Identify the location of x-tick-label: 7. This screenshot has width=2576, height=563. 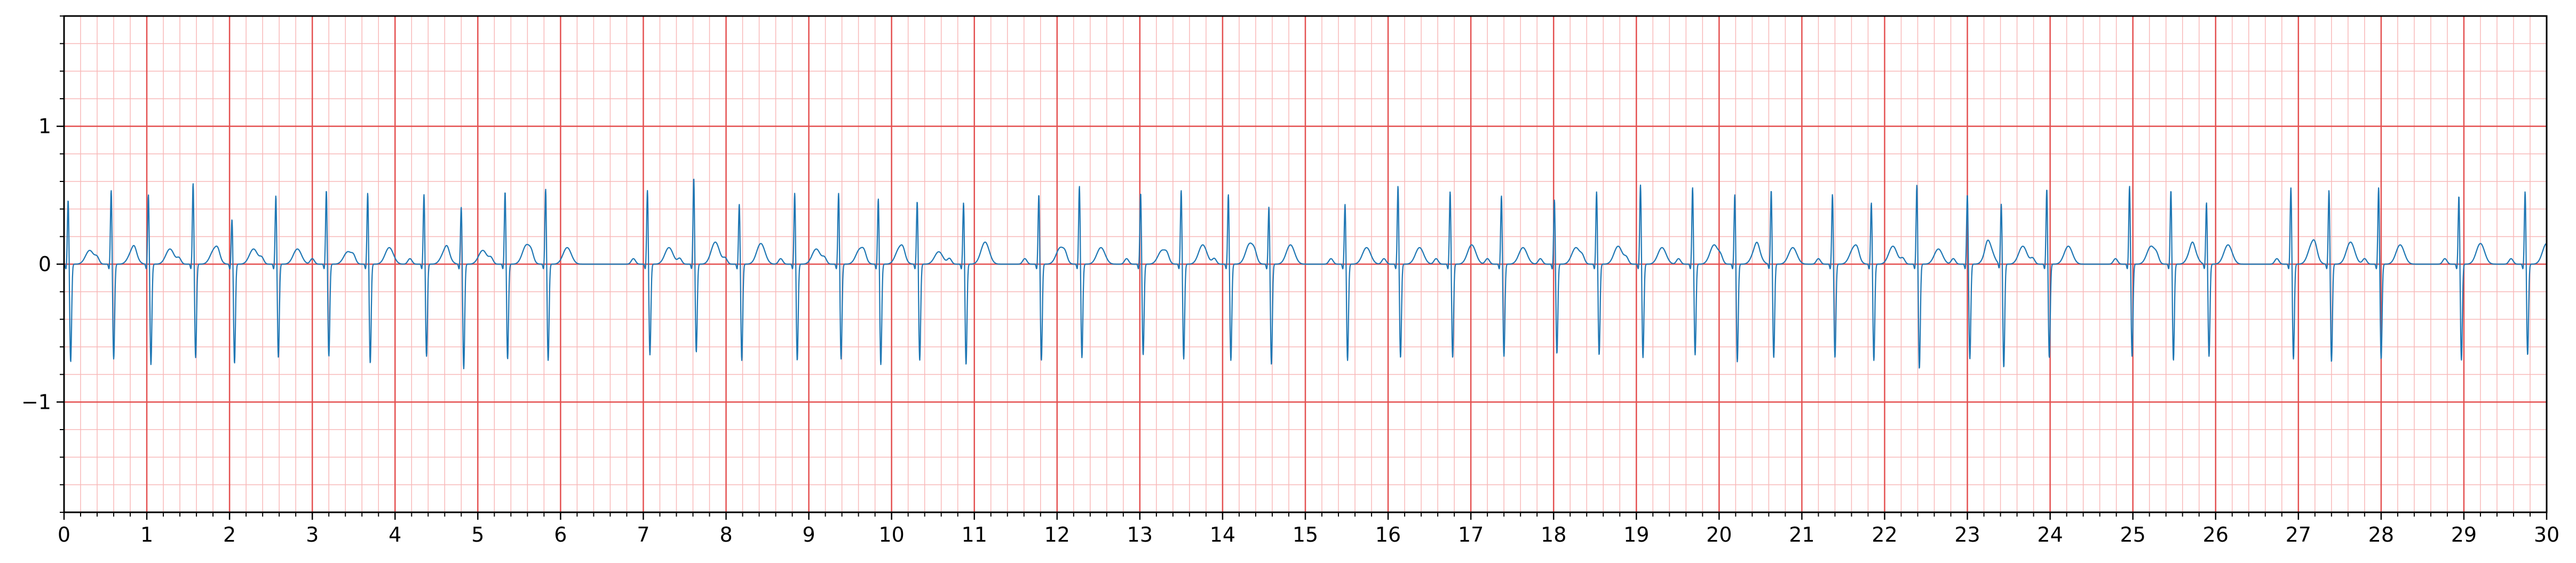
(643, 534).